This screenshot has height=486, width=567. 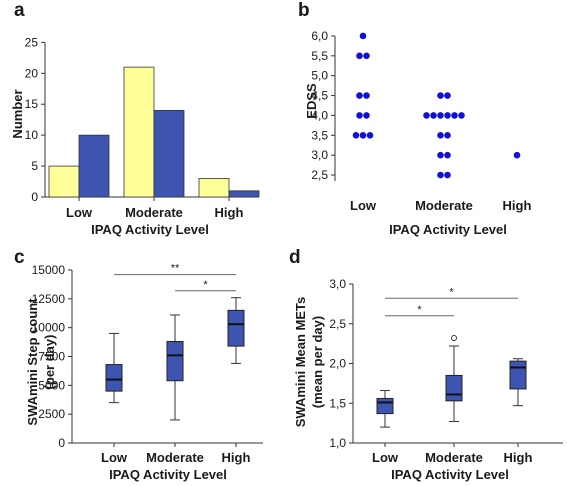 What do you see at coordinates (300, 362) in the screenshot?
I see `y-axis-label: SWAmini Mean METs` at bounding box center [300, 362].